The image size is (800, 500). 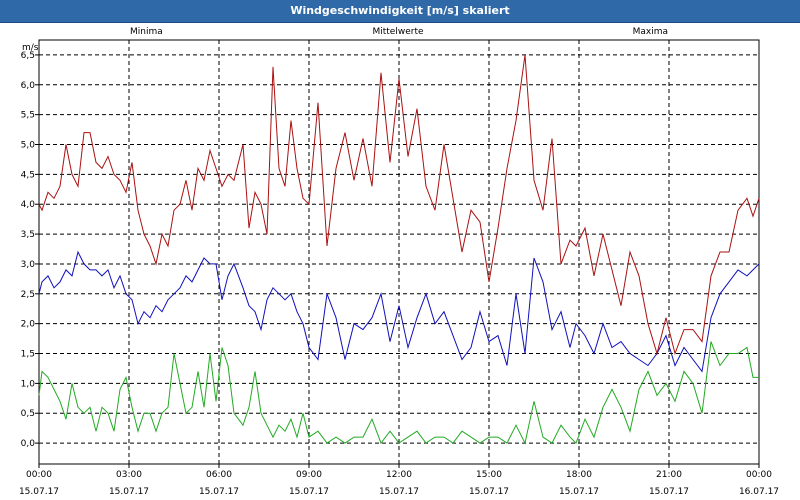 I want to click on y-tick-label: 4,5, so click(x=28, y=175).